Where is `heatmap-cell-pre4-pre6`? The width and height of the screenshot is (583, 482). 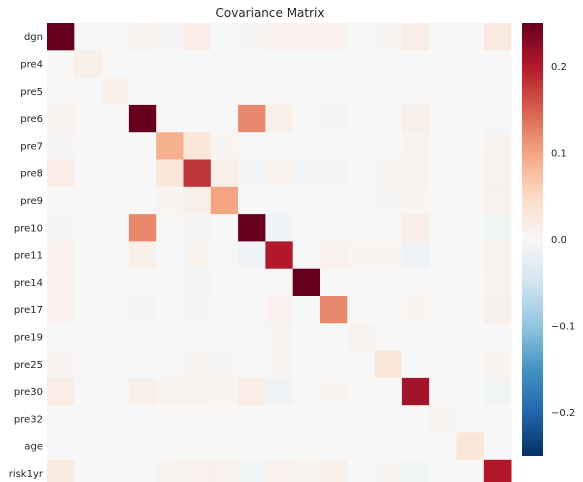
heatmap-cell-pre4-pre6 is located at coordinates (142, 64).